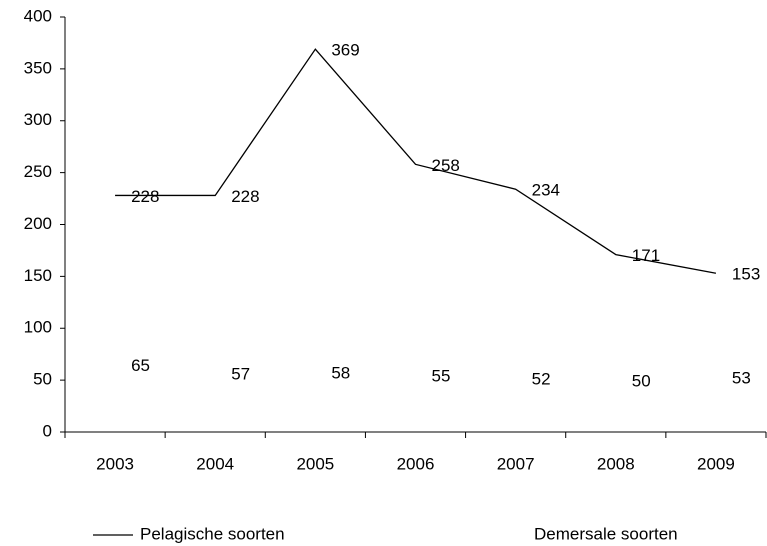 The height and width of the screenshot is (546, 767). I want to click on x-tick-label: 2009, so click(716, 463).